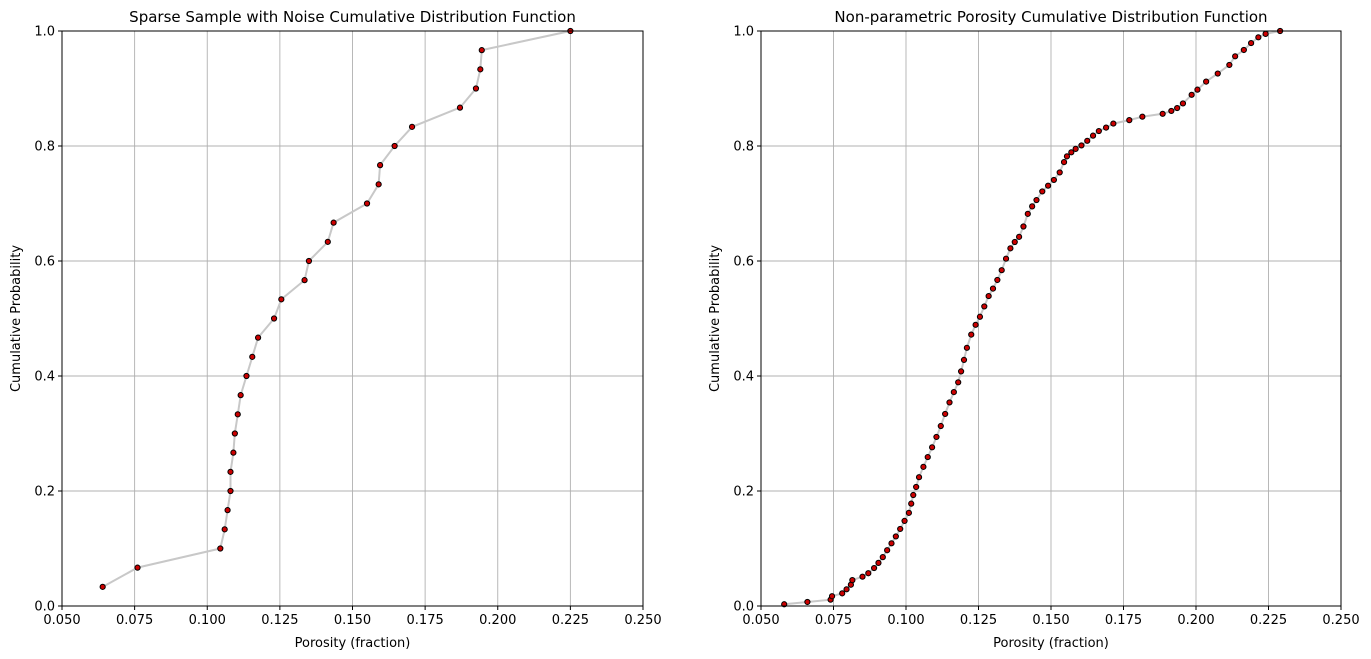  I want to click on x-tick-label: 0.200, so click(497, 620).